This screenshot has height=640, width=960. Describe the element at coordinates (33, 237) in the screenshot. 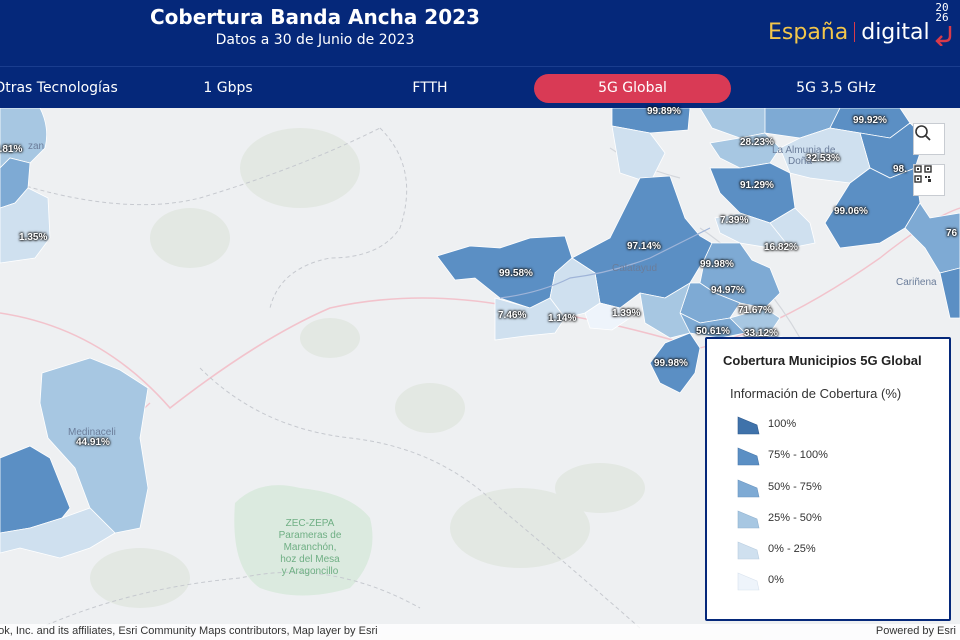

I see `coverage-label: 1.35%` at that location.